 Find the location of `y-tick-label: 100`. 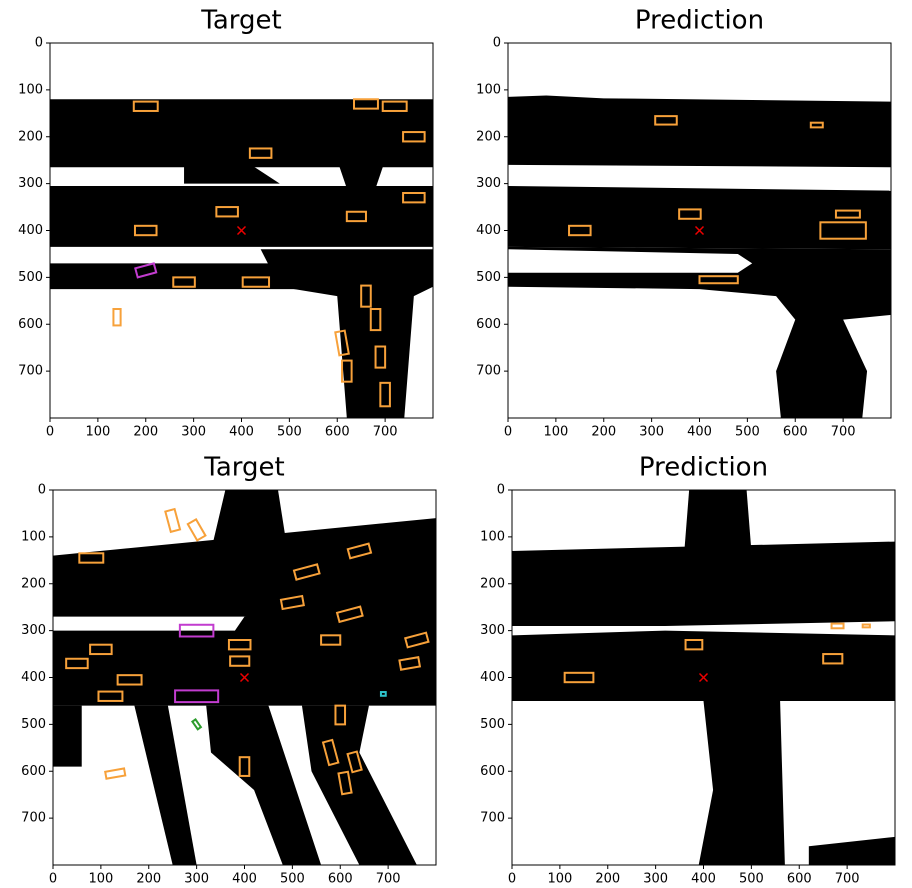

y-tick-label: 100 is located at coordinates (33, 536).